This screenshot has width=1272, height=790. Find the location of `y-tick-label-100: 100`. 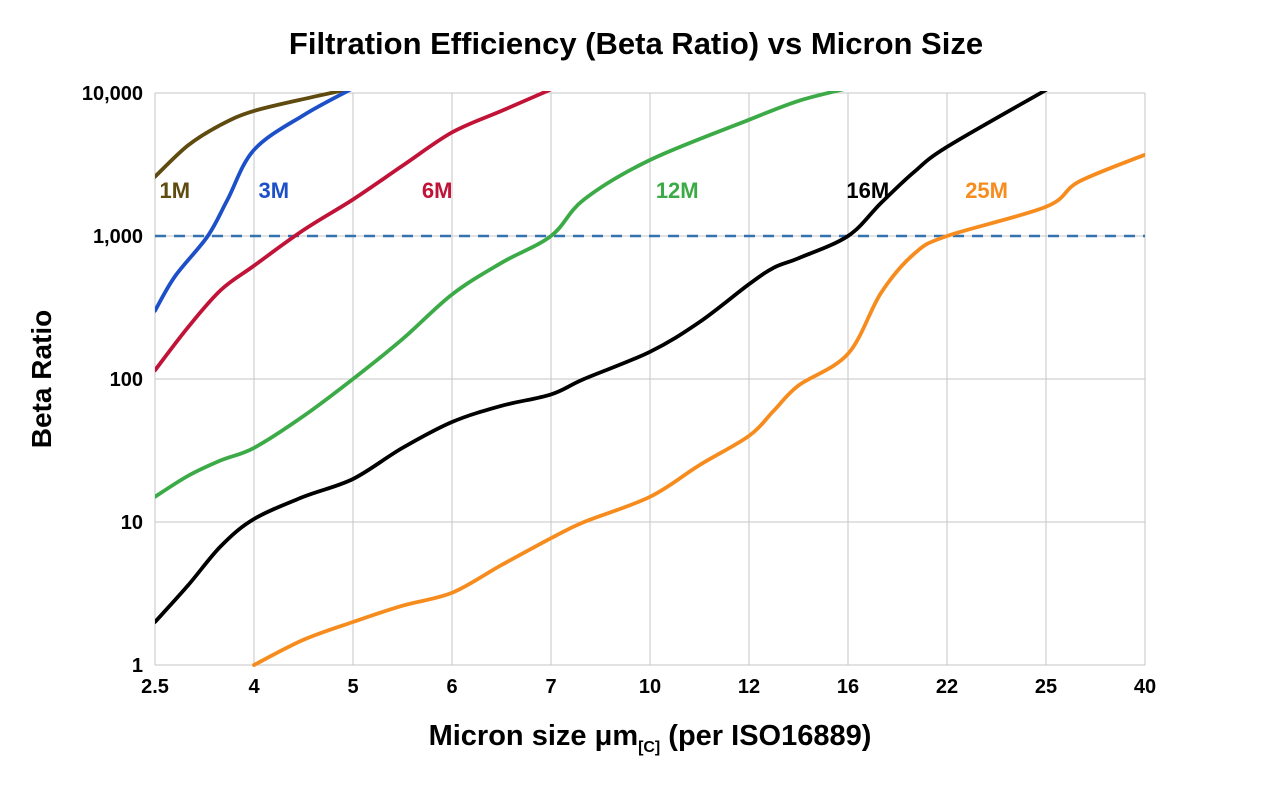

y-tick-label-100: 100 is located at coordinates (126, 380).